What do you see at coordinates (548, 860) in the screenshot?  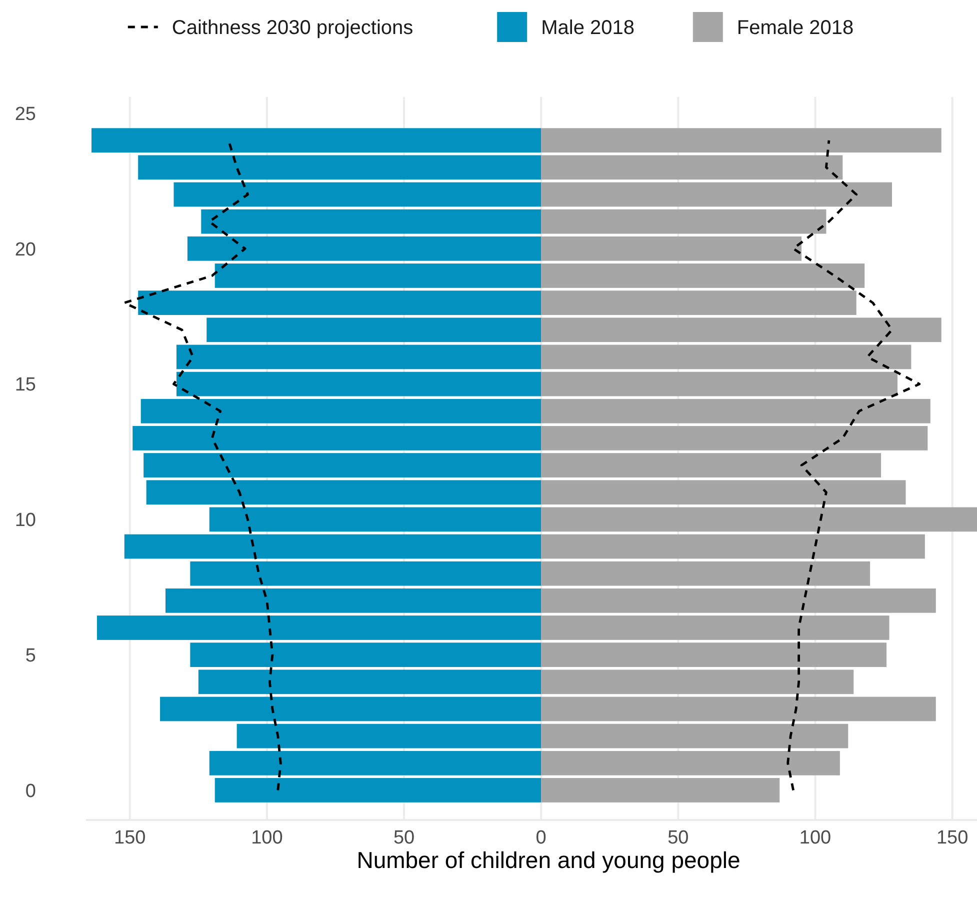 I see `x-axis-title: Number of children and young people` at bounding box center [548, 860].